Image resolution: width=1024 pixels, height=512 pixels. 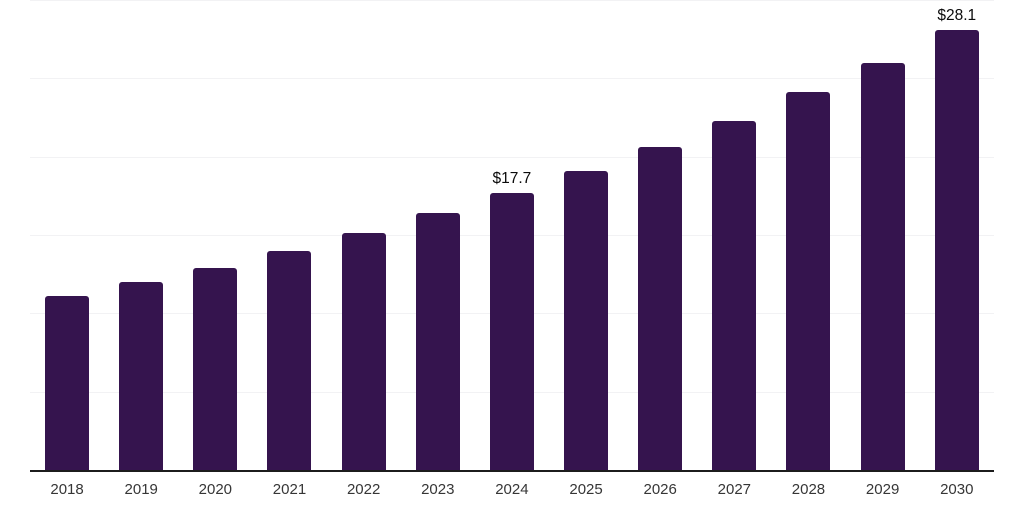 I want to click on x-axis-line, so click(x=512, y=471).